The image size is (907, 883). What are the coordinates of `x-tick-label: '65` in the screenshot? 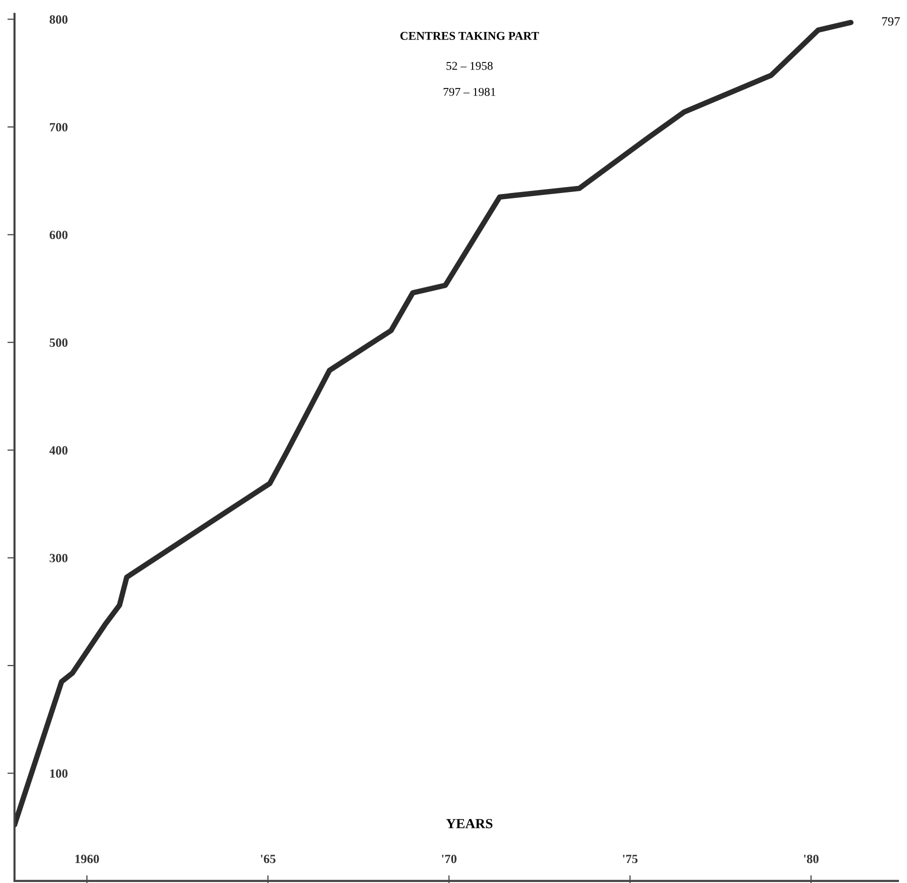 It's located at (268, 859).